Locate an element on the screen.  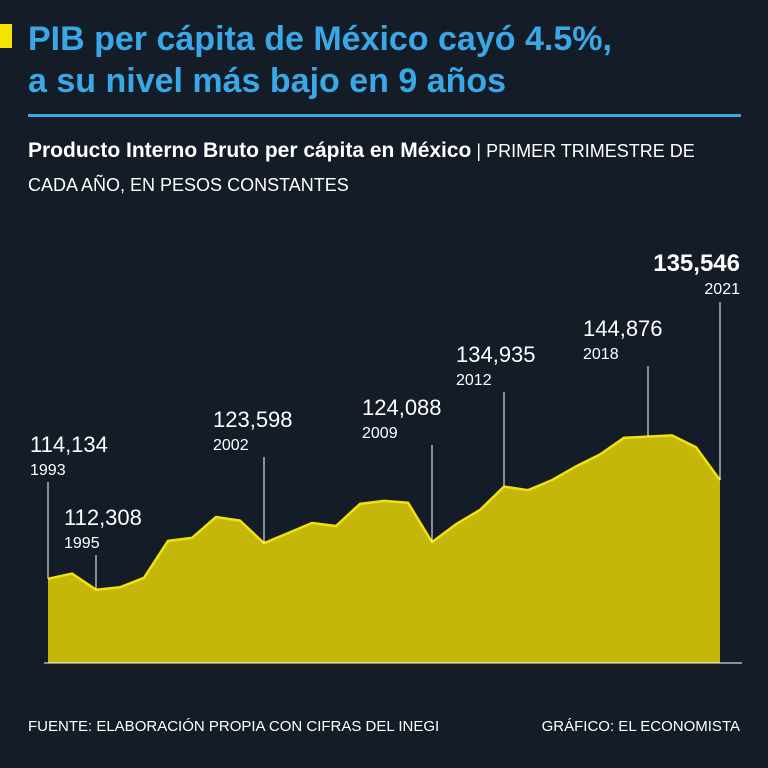
year-label-2002: 2002 is located at coordinates (231, 445).